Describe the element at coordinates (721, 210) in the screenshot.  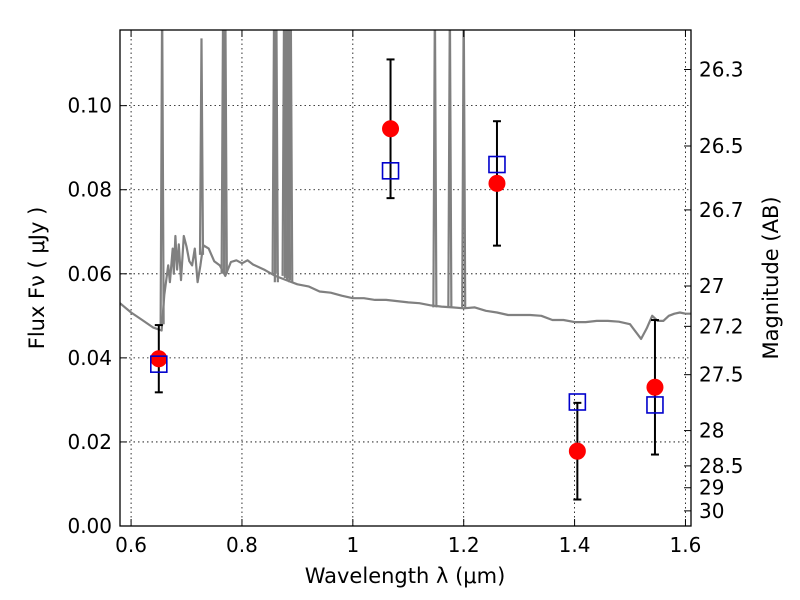
I see `right-tick-label: 26.7` at that location.